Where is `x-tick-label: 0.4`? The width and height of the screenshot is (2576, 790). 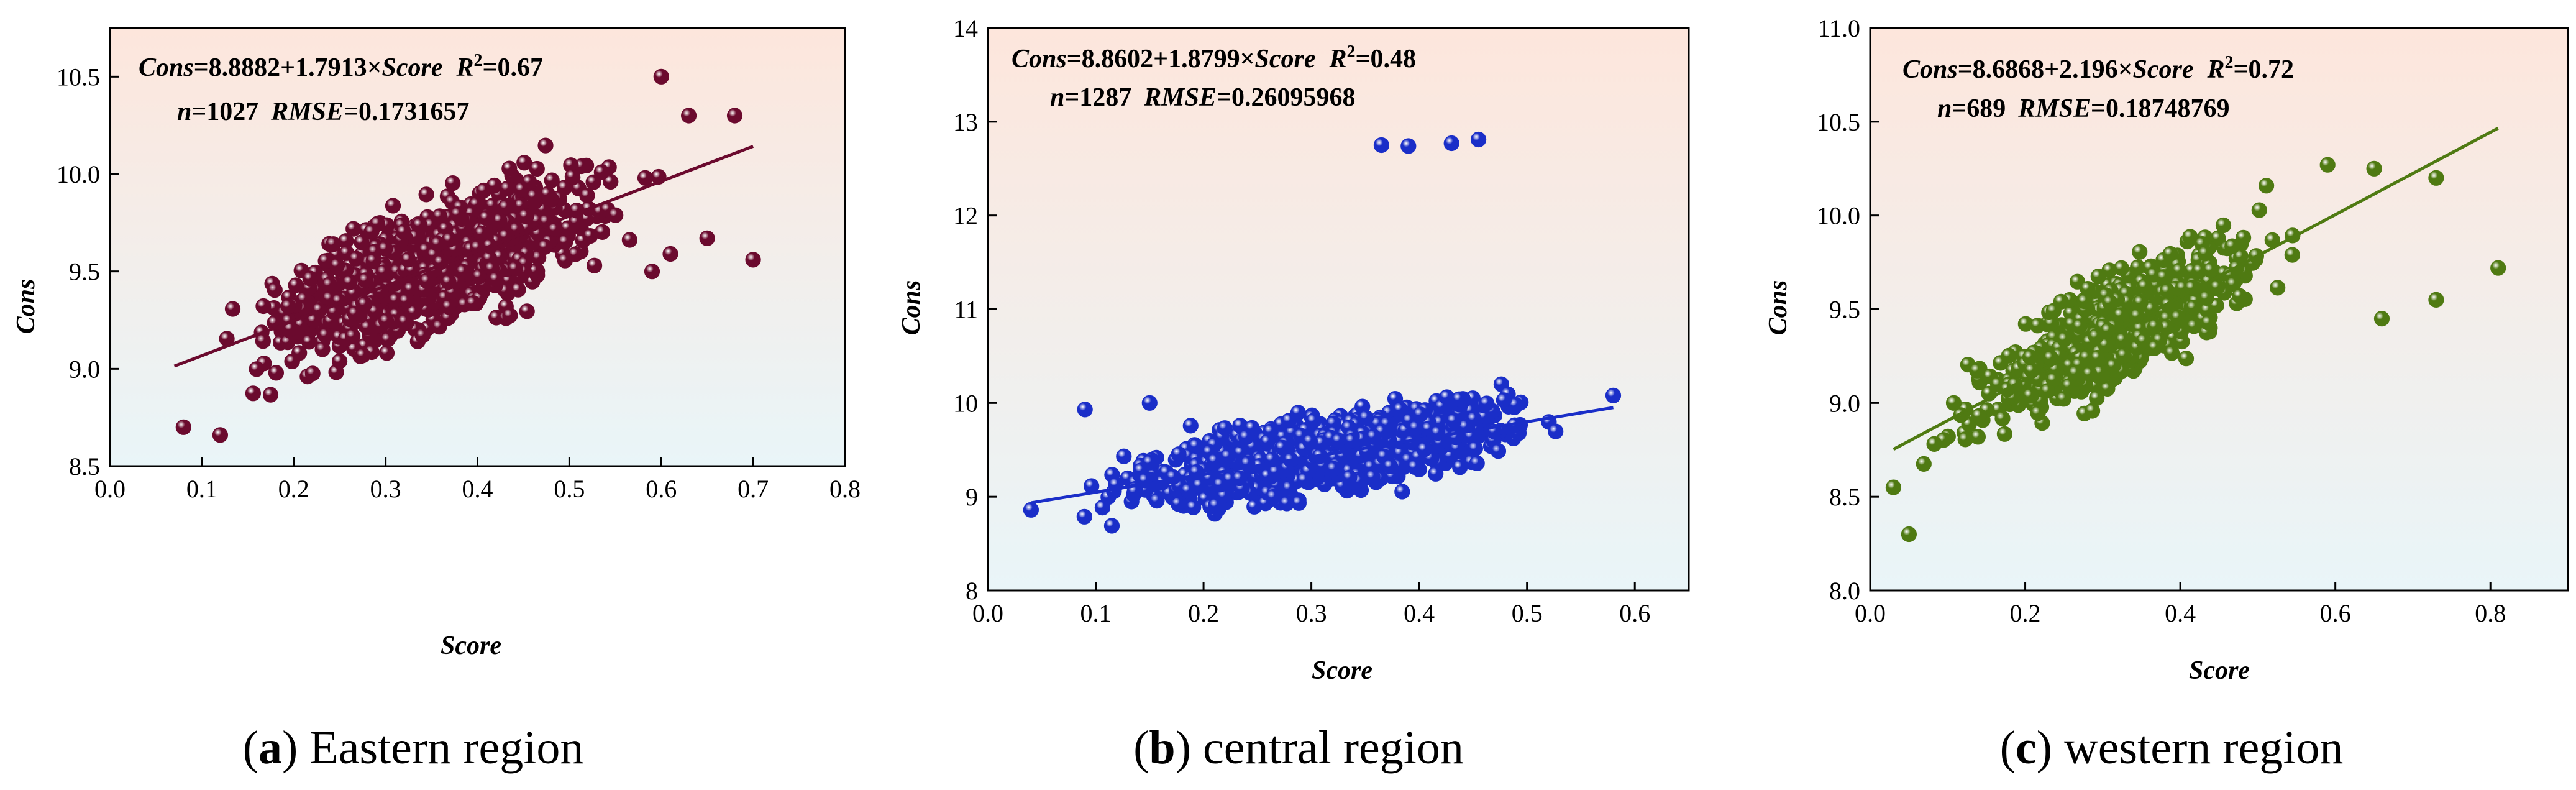 x-tick-label: 0.4 is located at coordinates (1419, 613).